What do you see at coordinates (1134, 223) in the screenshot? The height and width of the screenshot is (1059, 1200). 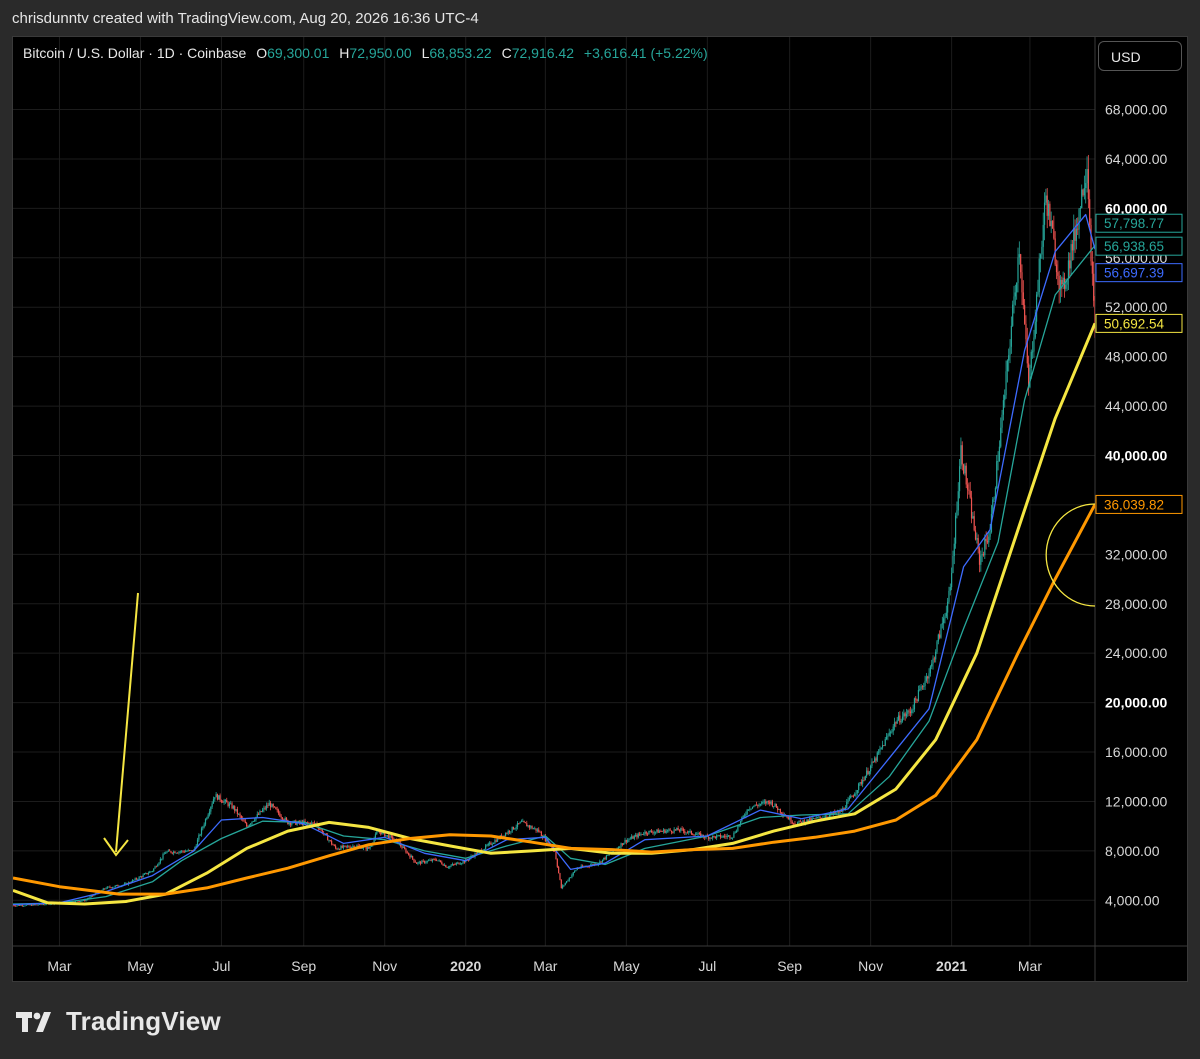 I see `ma-teal-line-price-label: 57,798.77` at bounding box center [1134, 223].